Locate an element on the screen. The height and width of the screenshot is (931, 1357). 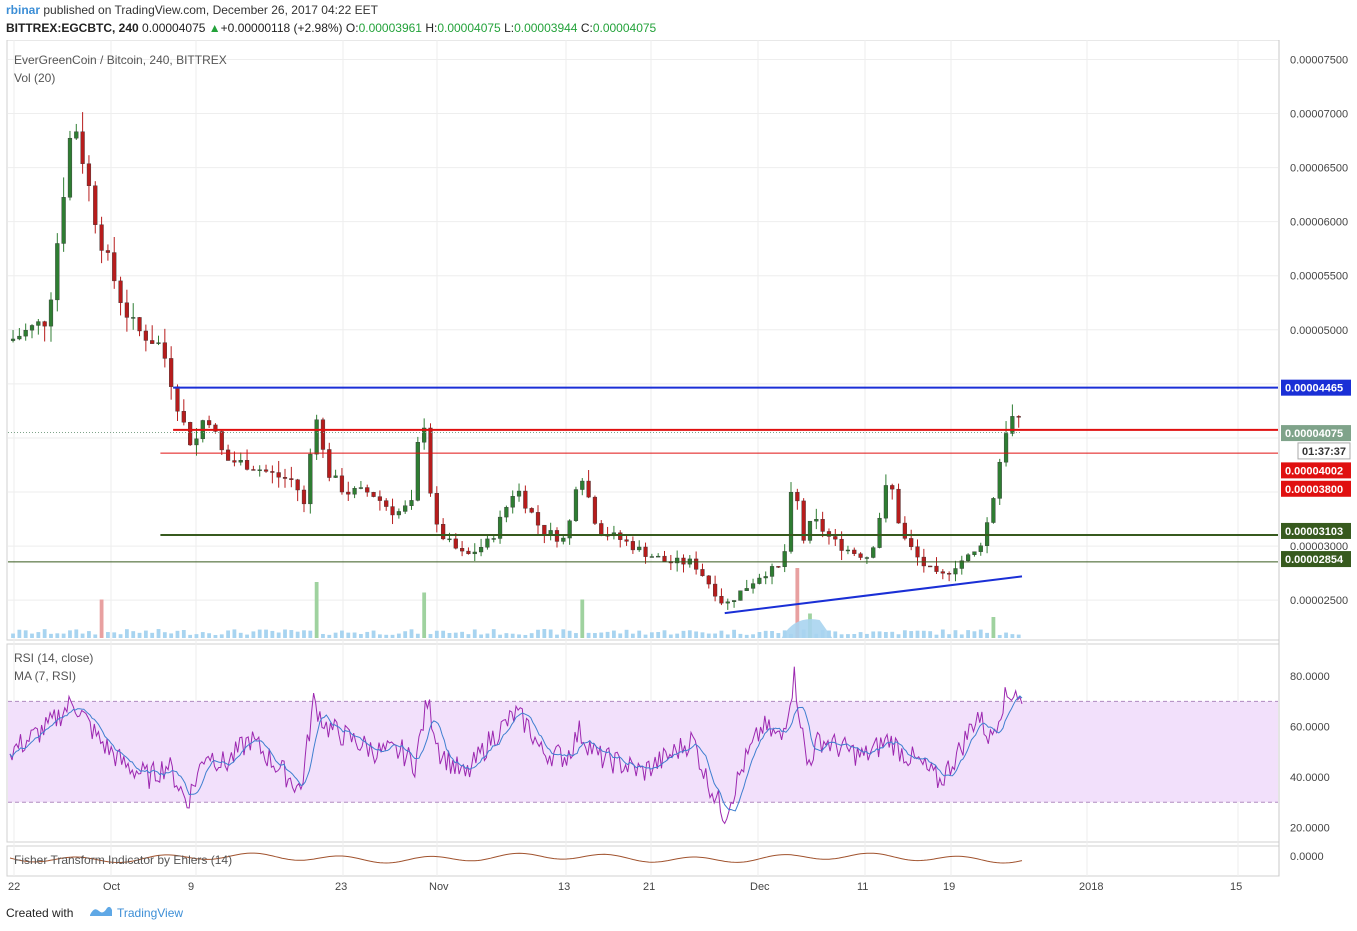
low-value: 0.00003944 is located at coordinates (546, 28).